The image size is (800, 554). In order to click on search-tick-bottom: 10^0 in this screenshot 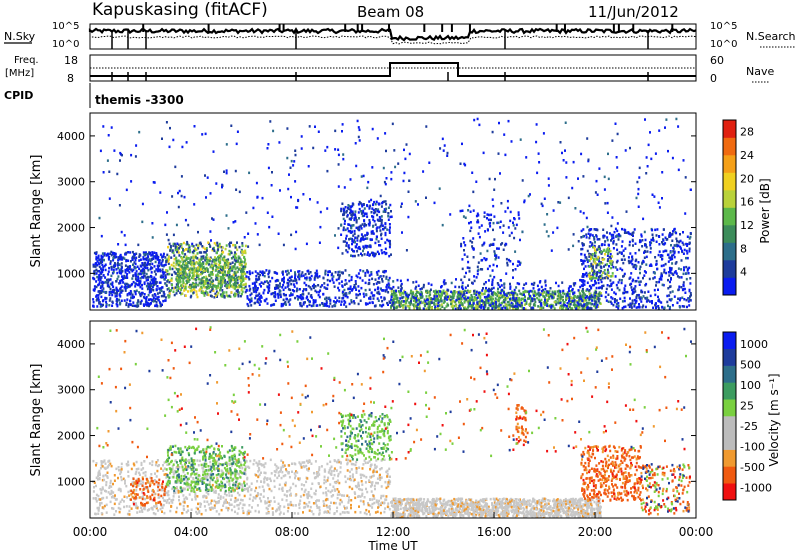, I will do `click(723, 44)`.